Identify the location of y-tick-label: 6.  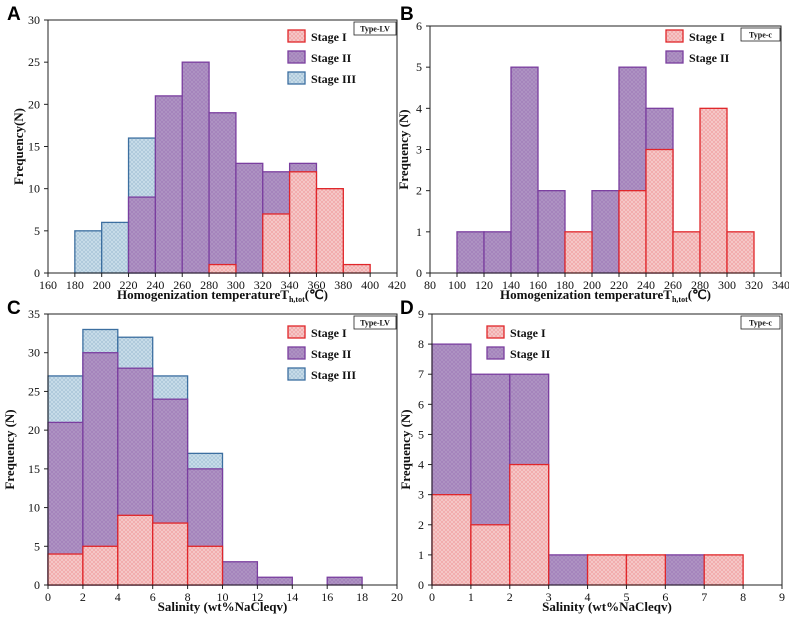
(421, 404).